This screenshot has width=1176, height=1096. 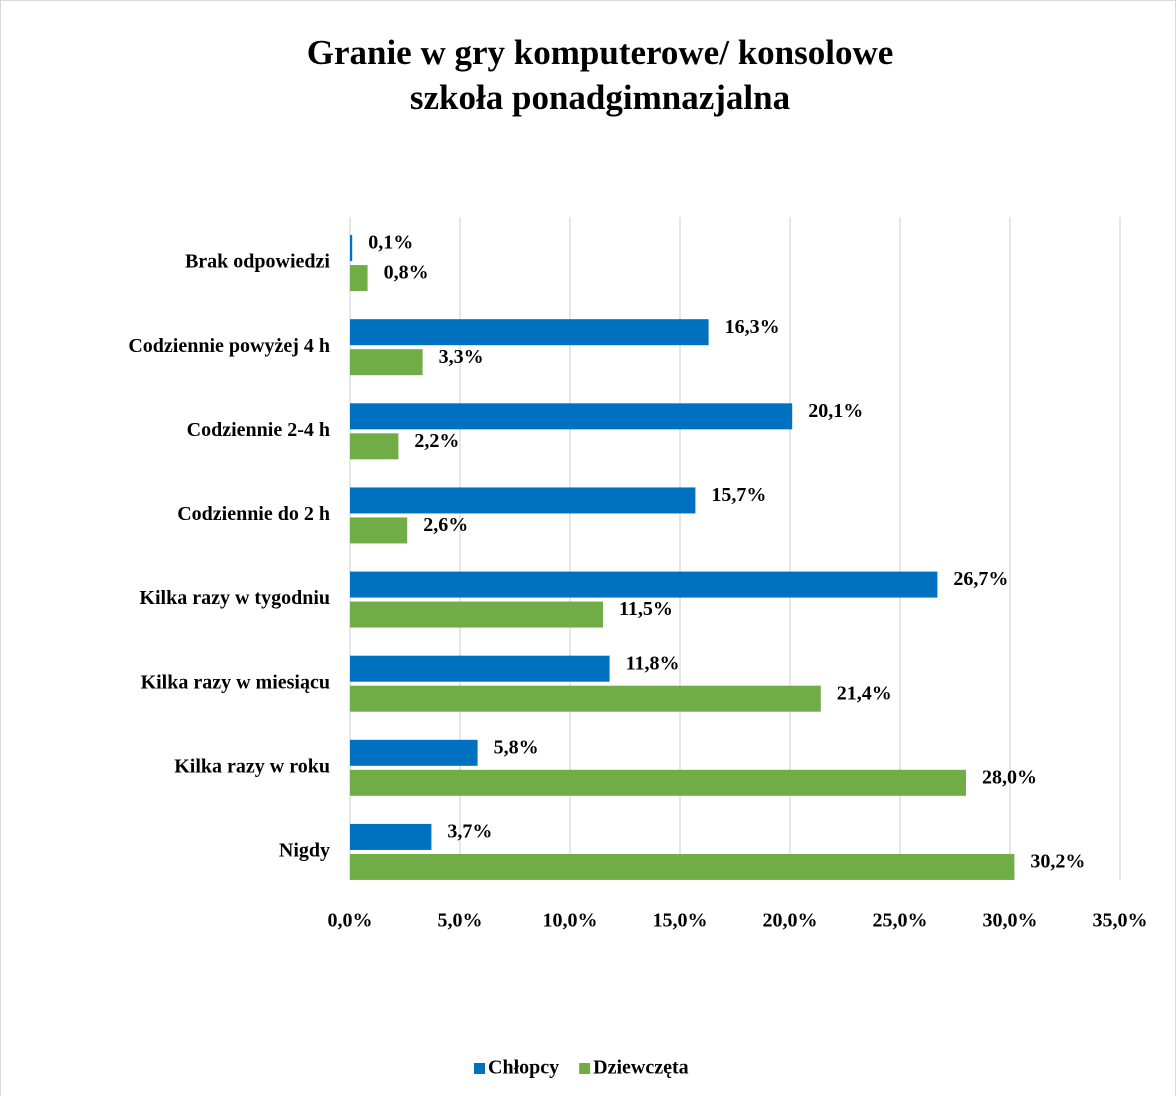 I want to click on chart-title: Granie w gry komputerowe/ konsolowe, so click(x=600, y=52).